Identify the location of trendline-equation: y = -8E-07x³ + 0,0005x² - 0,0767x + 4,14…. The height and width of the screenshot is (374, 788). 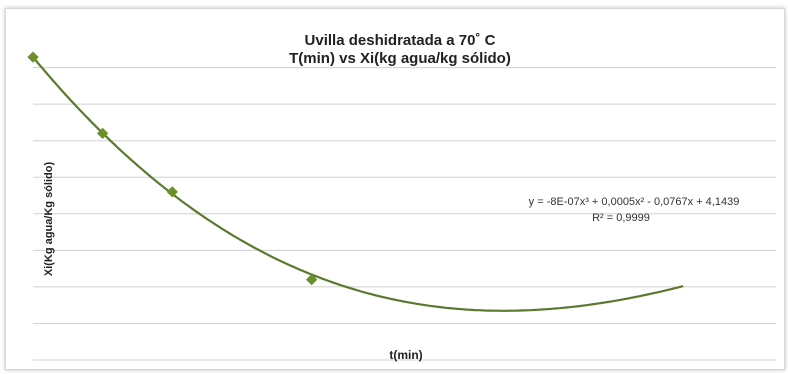
(634, 202).